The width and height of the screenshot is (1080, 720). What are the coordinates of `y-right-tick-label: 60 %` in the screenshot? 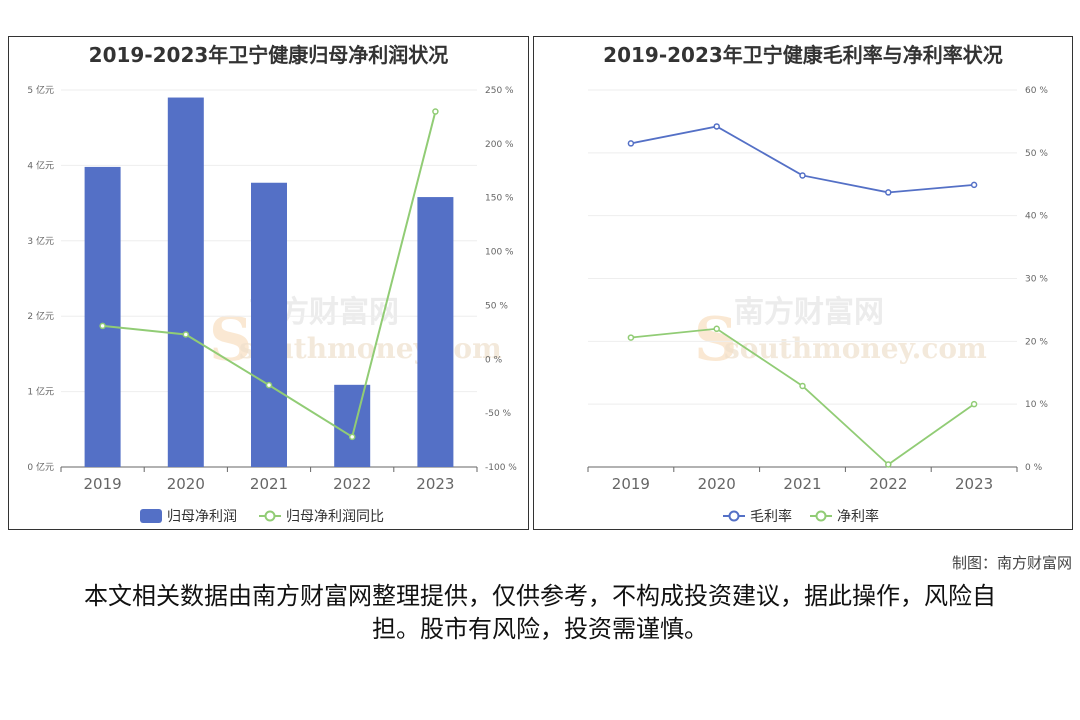 It's located at (1036, 91).